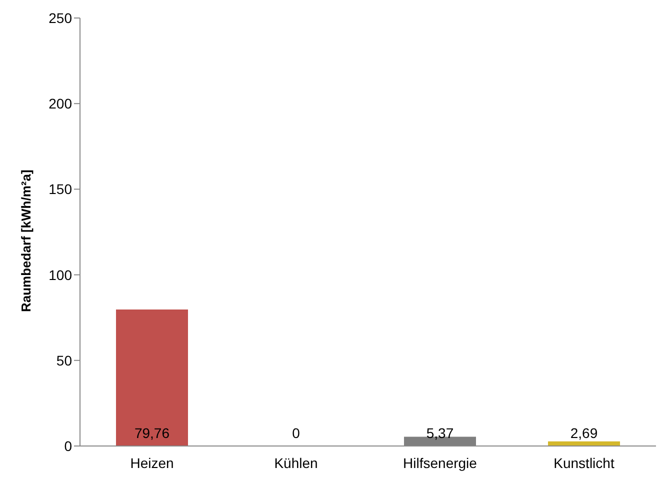 Image resolution: width=664 pixels, height=488 pixels. Describe the element at coordinates (60, 274) in the screenshot. I see `y-tick-label: 100` at that location.